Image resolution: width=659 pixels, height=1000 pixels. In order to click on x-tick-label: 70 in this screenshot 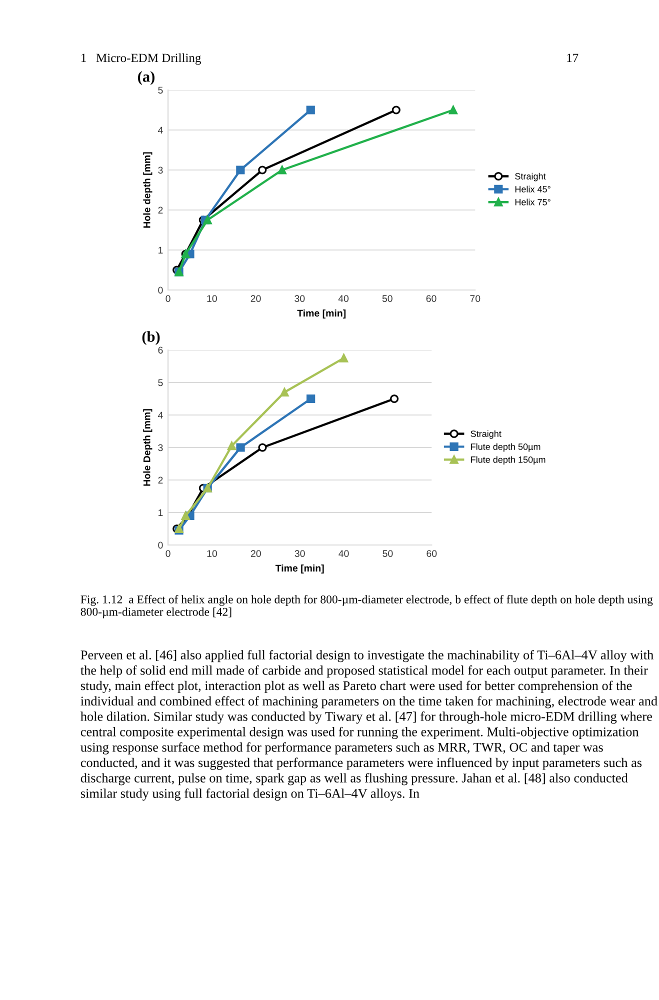, I will do `click(475, 298)`.